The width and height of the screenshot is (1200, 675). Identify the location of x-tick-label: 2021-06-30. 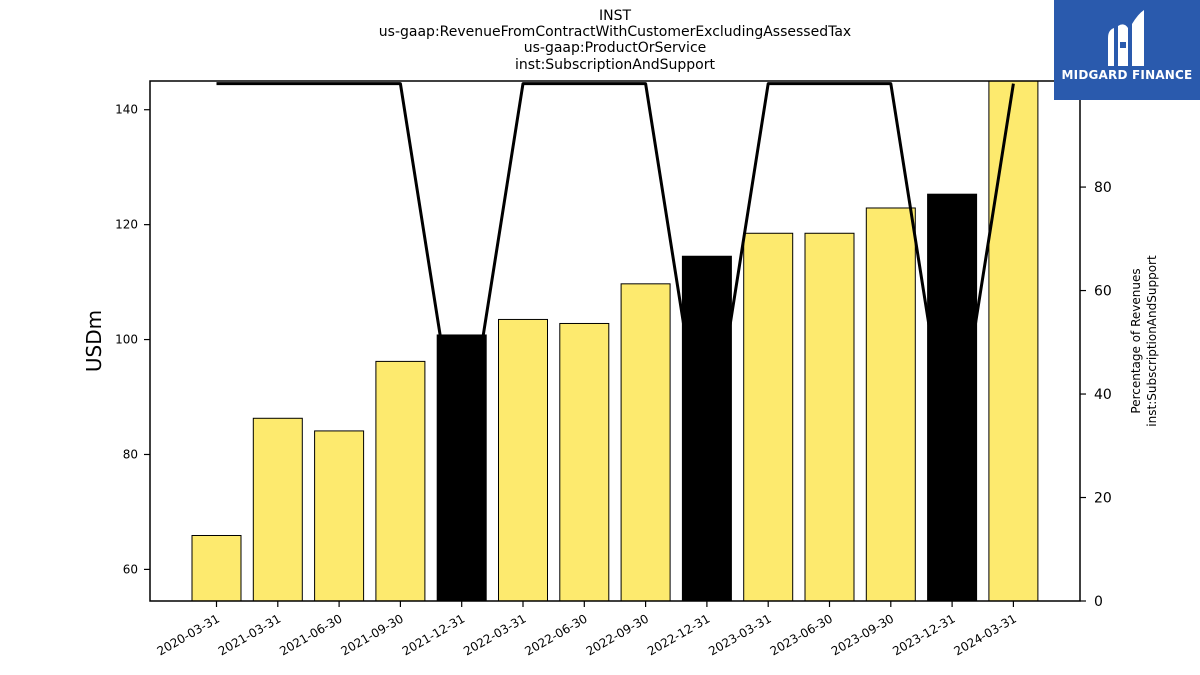
(310, 634).